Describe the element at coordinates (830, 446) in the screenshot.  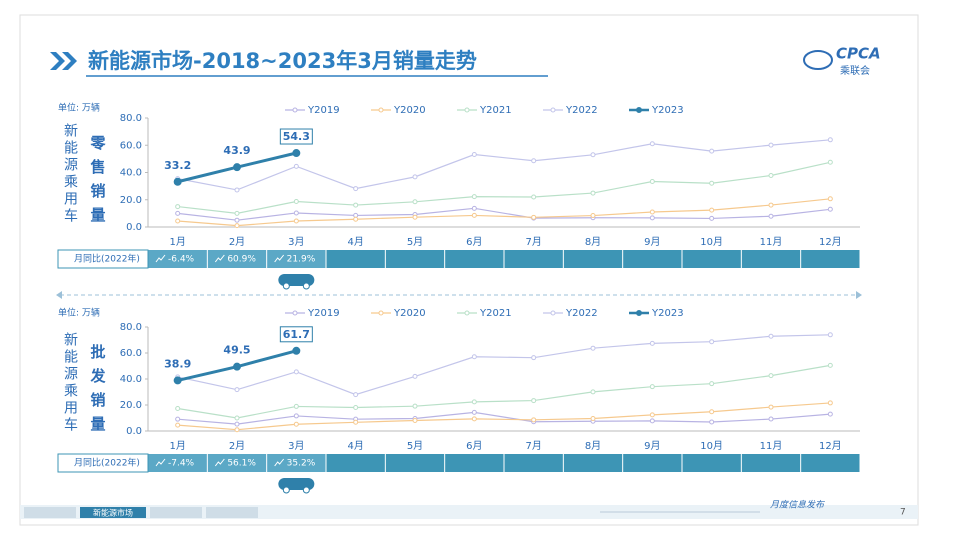
I see `x-tick-label: 12月` at that location.